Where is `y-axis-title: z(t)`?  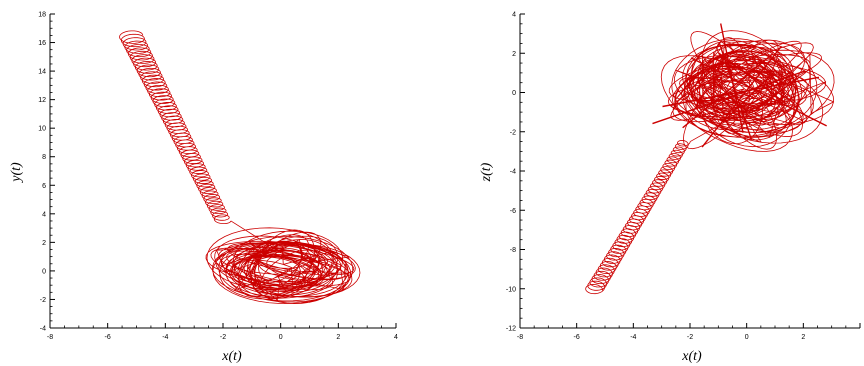
y-axis-title: z(t) is located at coordinates (486, 172).